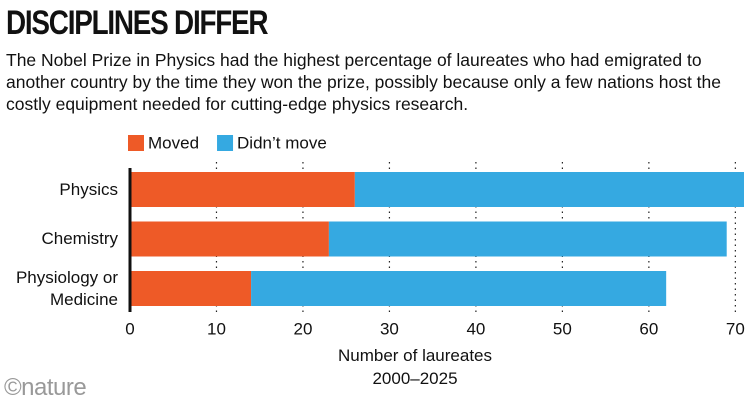 This screenshot has width=751, height=420. I want to click on x-tick-label: 70, so click(735, 328).